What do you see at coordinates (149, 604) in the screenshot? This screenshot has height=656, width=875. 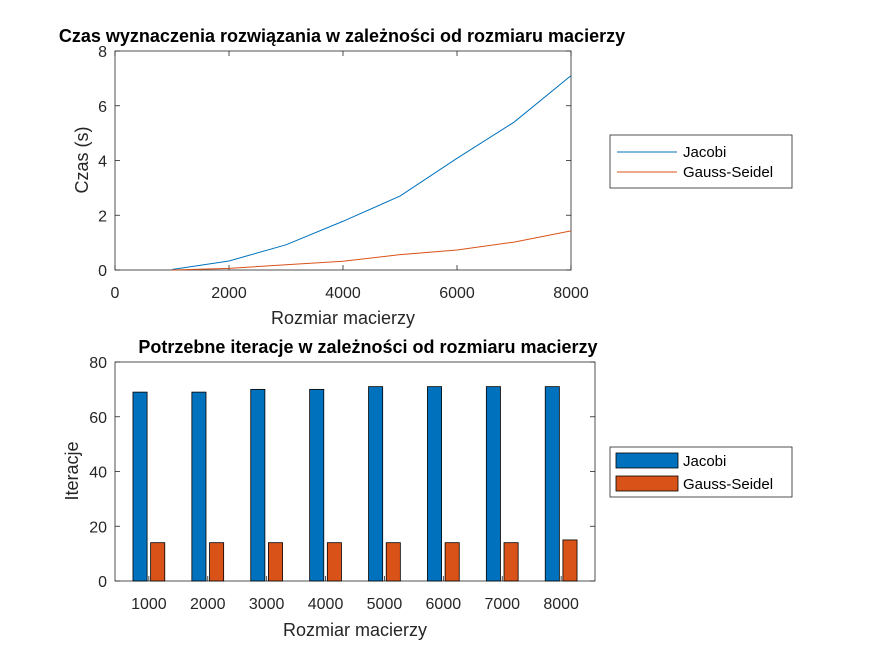 I see `x-tick-label: 1000` at bounding box center [149, 604].